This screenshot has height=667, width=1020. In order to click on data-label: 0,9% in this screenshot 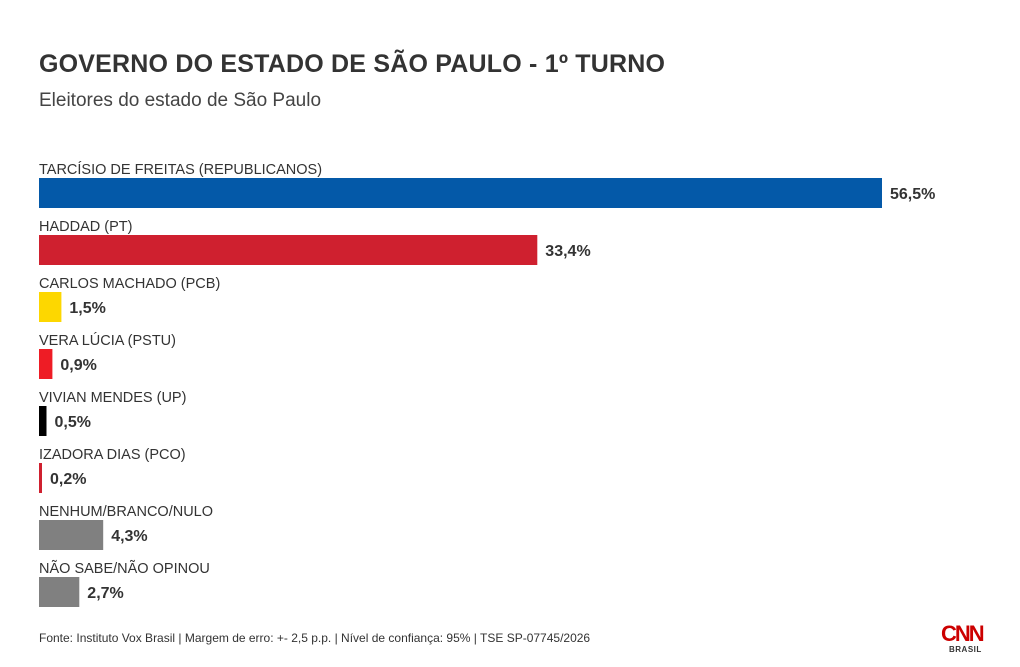, I will do `click(78, 365)`.